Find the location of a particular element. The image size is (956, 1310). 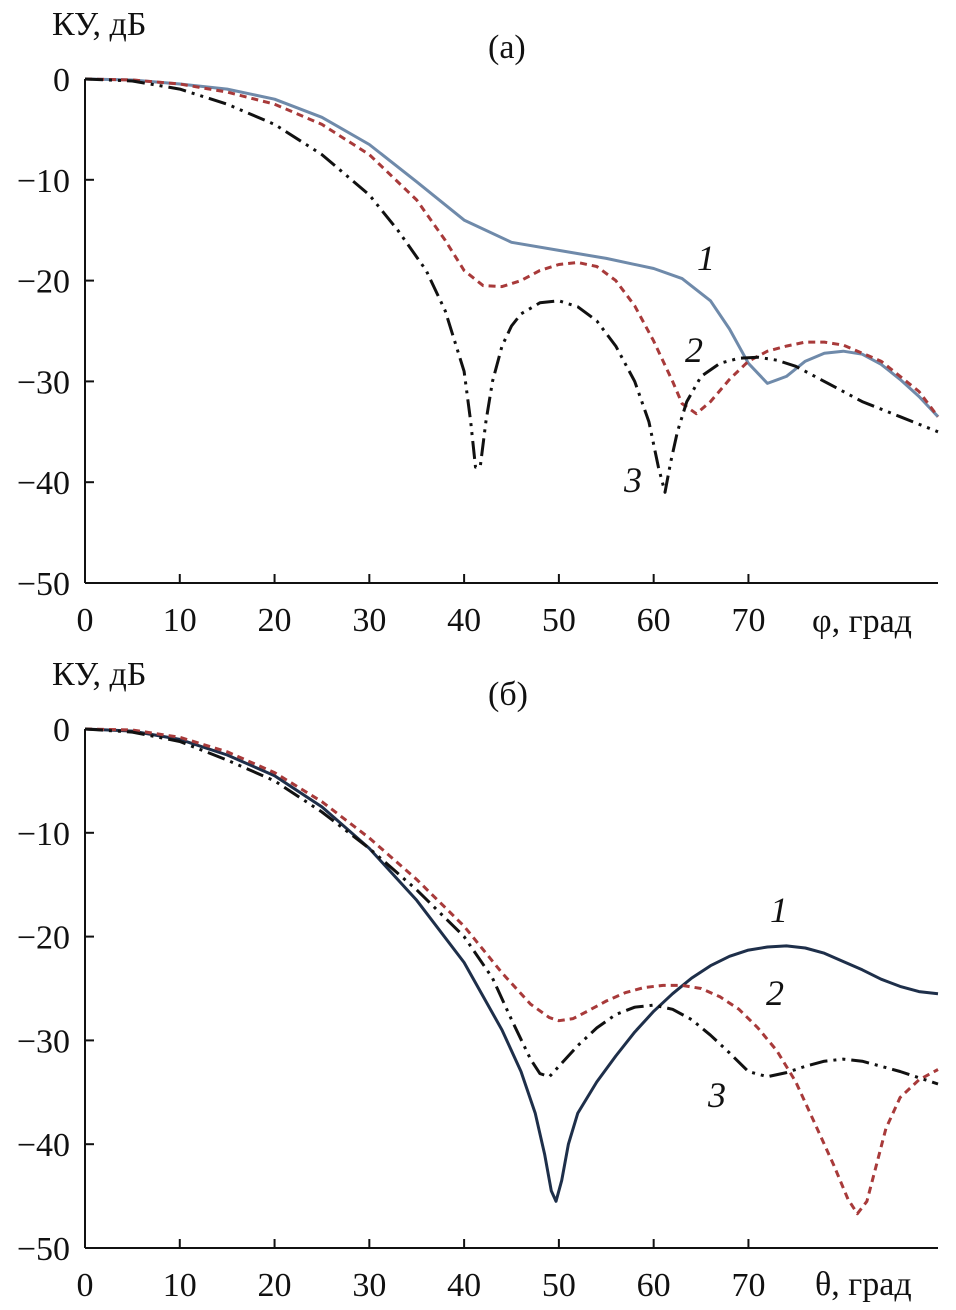

curve-label-2-b: 2 is located at coordinates (775, 993).